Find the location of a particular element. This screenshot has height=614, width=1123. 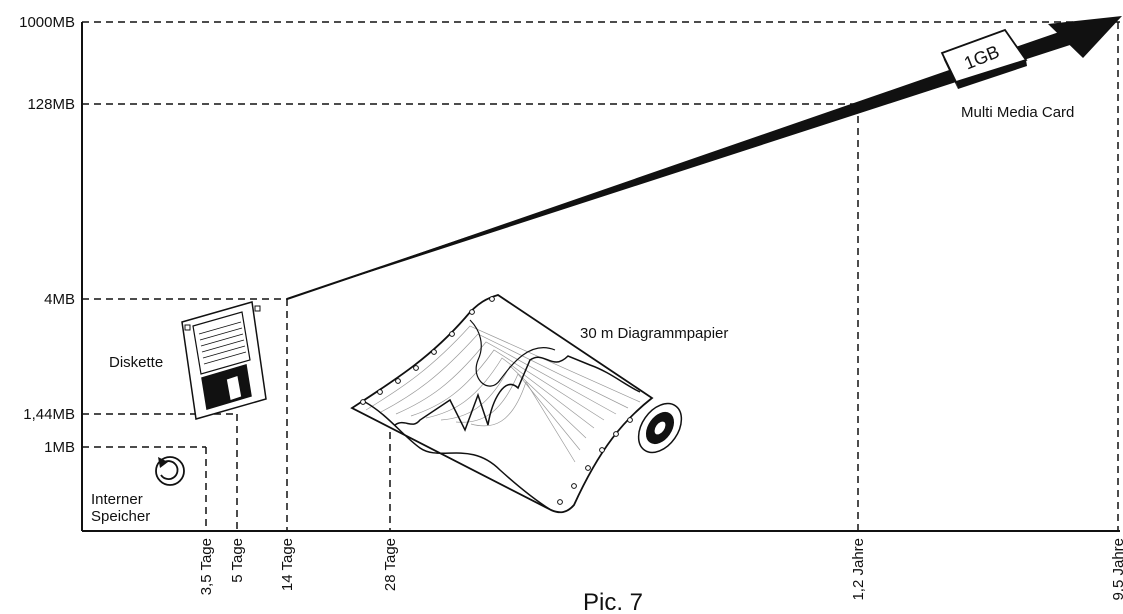

floppy-disk-icon is located at coordinates (224, 360).